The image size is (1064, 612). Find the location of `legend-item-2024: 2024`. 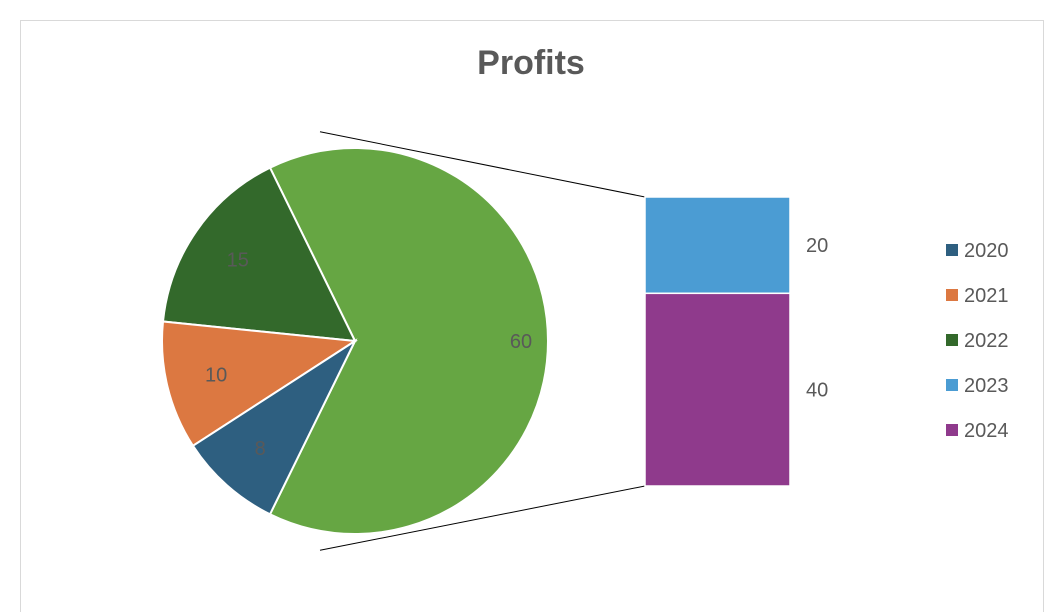

legend-item-2024: 2024 is located at coordinates (977, 431).